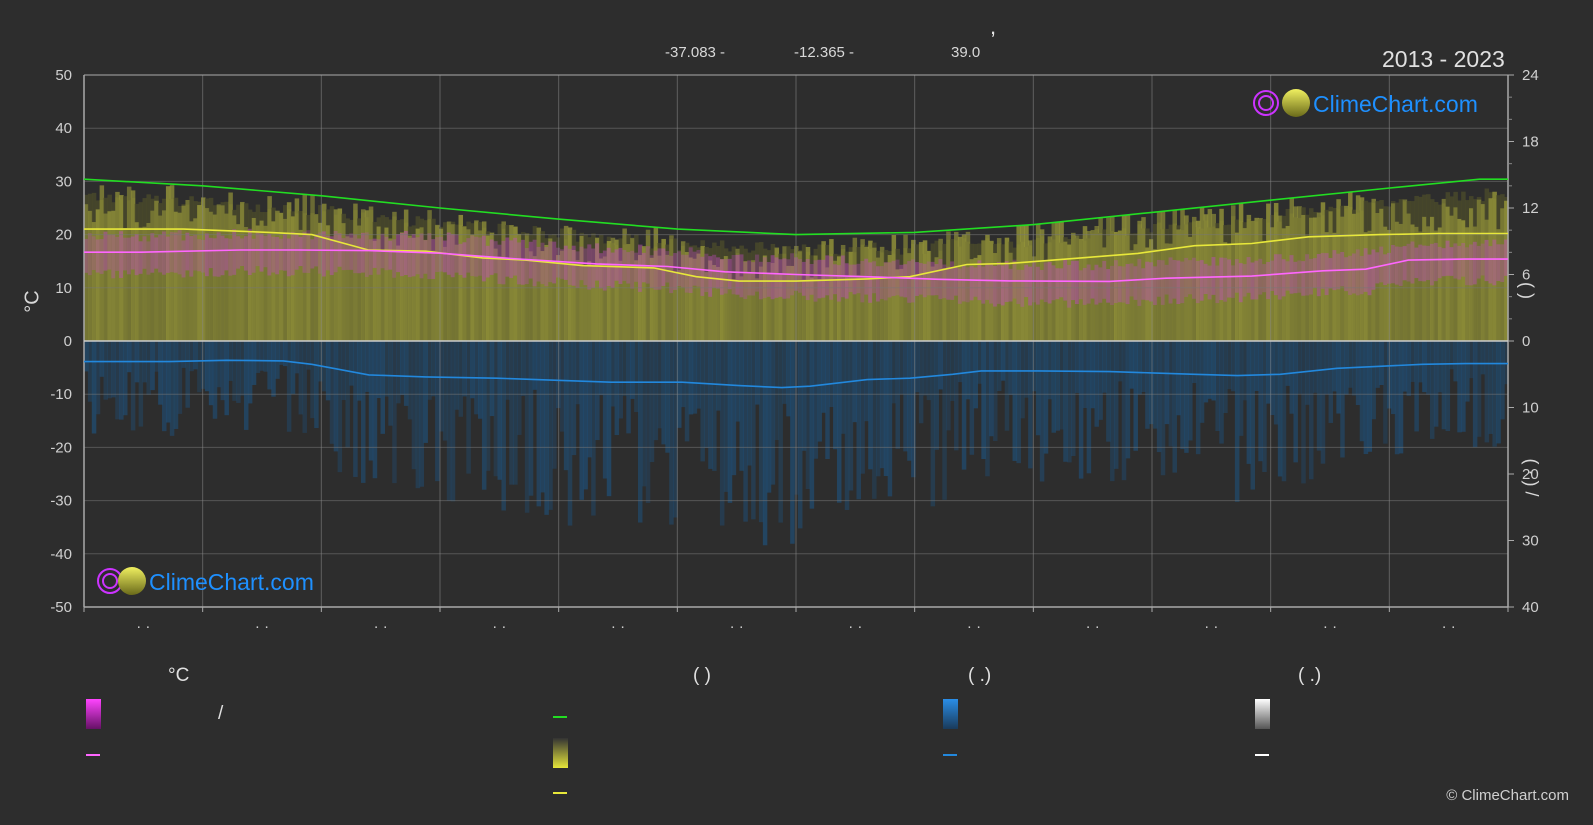 The image size is (1593, 825). Describe the element at coordinates (93, 714) in the screenshot. I see `temp-range-swatch` at that location.